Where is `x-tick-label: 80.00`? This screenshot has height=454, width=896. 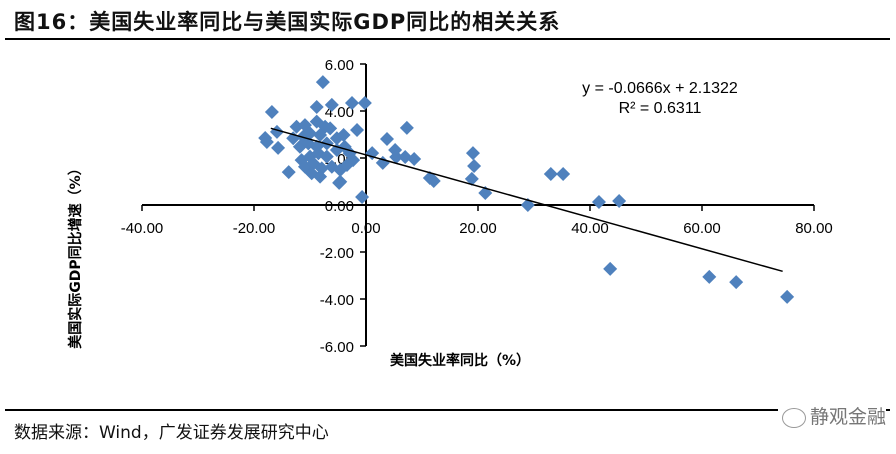
x-tick-label: 80.00 is located at coordinates (814, 228).